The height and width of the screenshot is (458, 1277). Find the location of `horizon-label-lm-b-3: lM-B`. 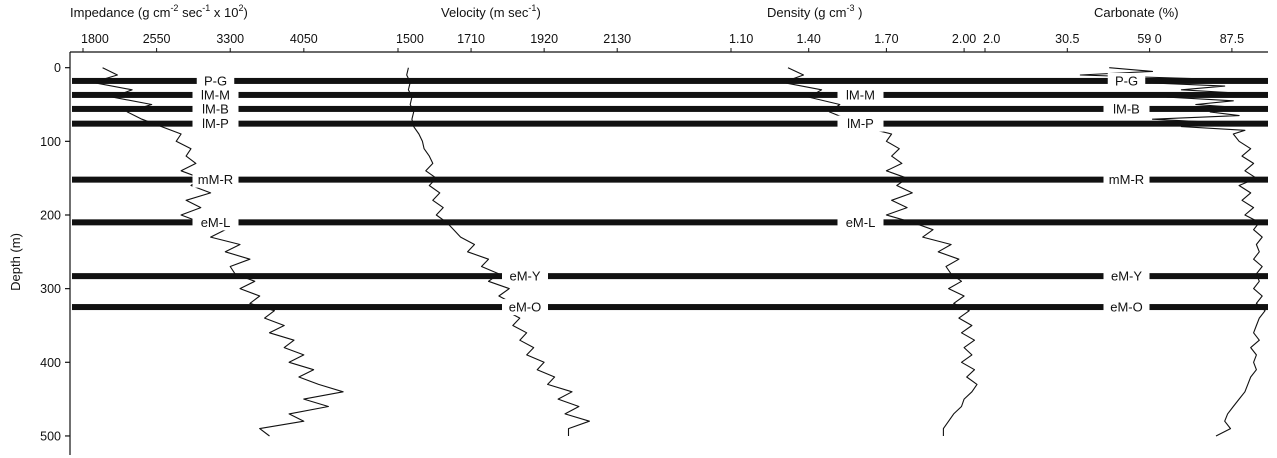

horizon-label-lm-b-3: lM-B is located at coordinates (1126, 108).